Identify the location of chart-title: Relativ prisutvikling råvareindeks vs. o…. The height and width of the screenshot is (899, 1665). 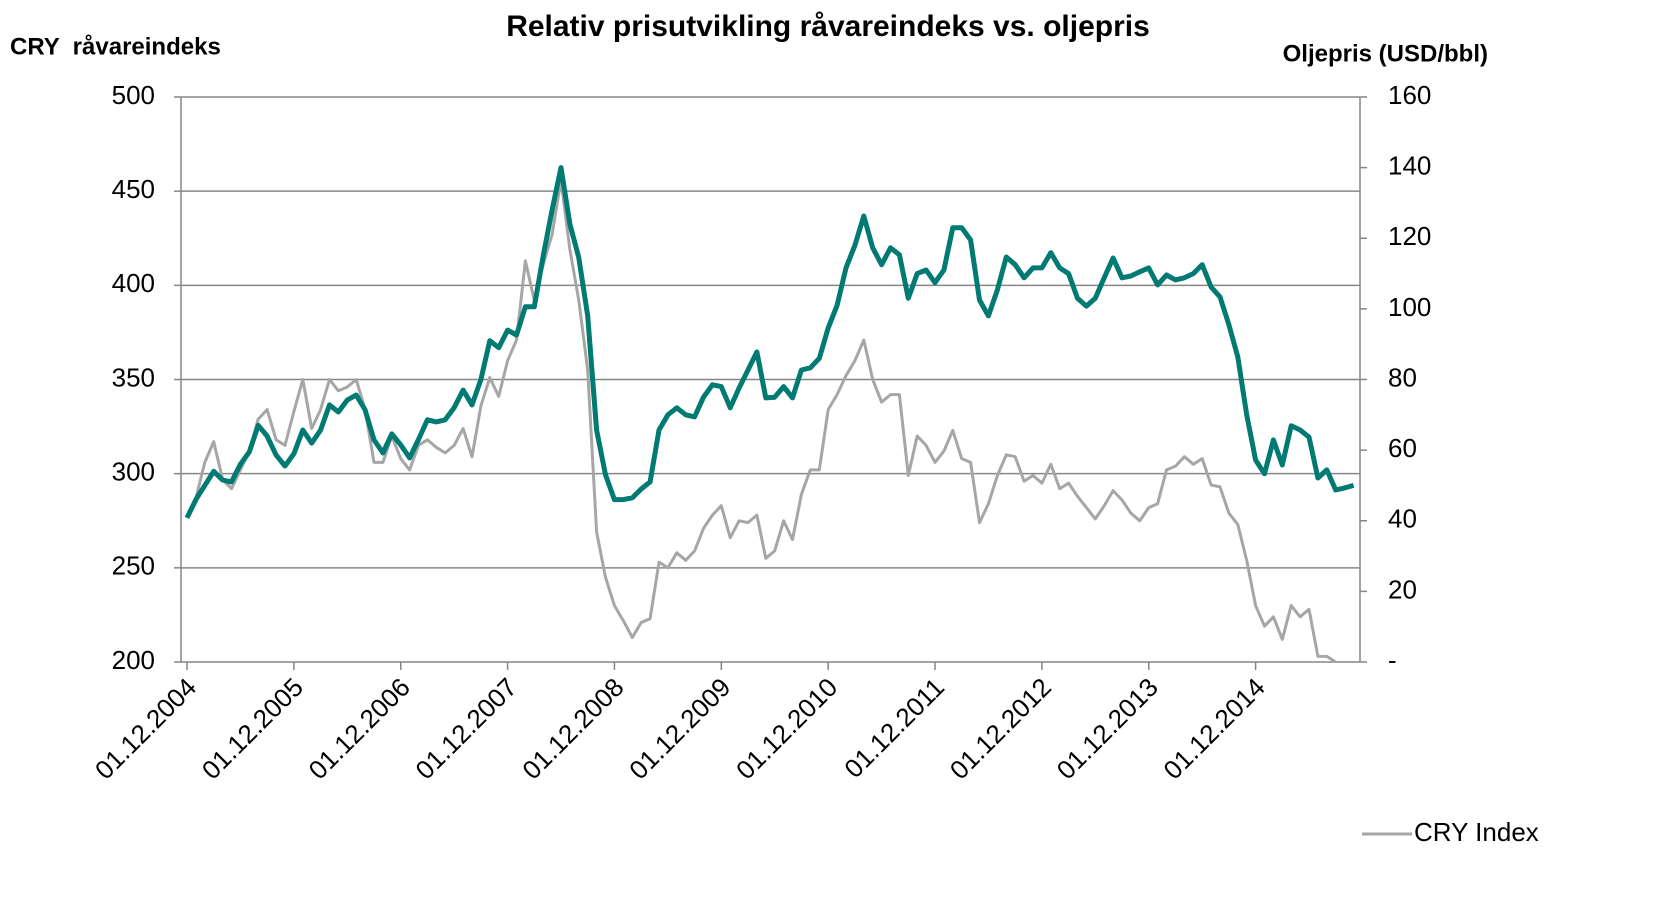
(828, 26).